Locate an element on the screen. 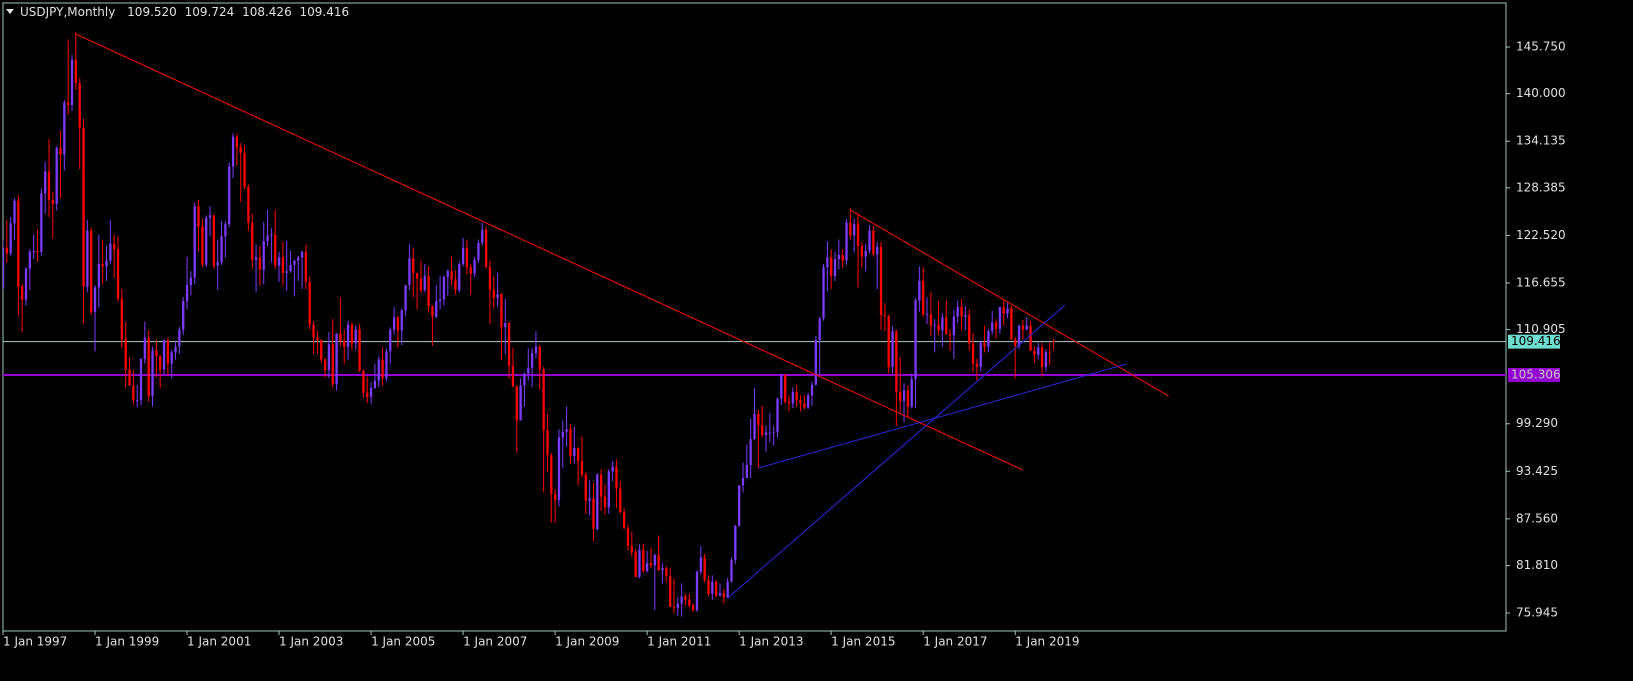 This screenshot has height=681, width=1633. x-tick-label: 1 Jan 2009 is located at coordinates (587, 642).